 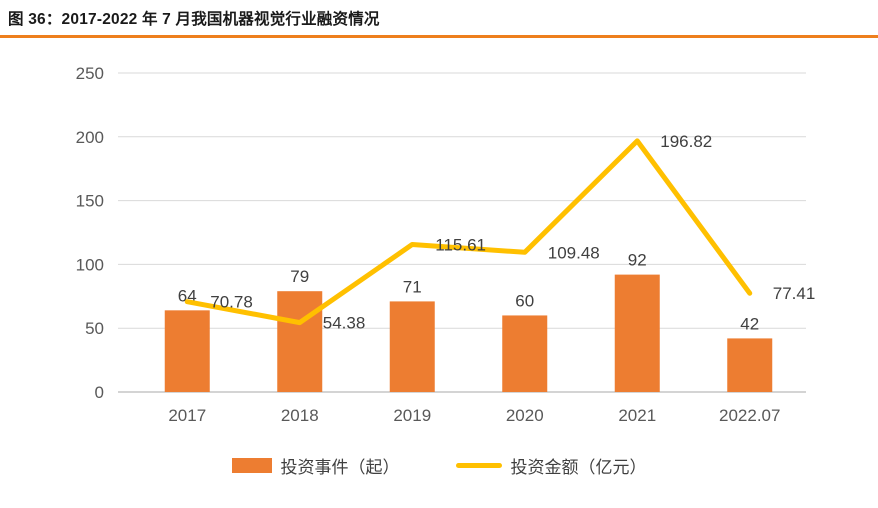 What do you see at coordinates (439, 19) in the screenshot?
I see `figure-header: 图 36：2017-2022 年 7 月我国机器视觉行业融资情况` at bounding box center [439, 19].